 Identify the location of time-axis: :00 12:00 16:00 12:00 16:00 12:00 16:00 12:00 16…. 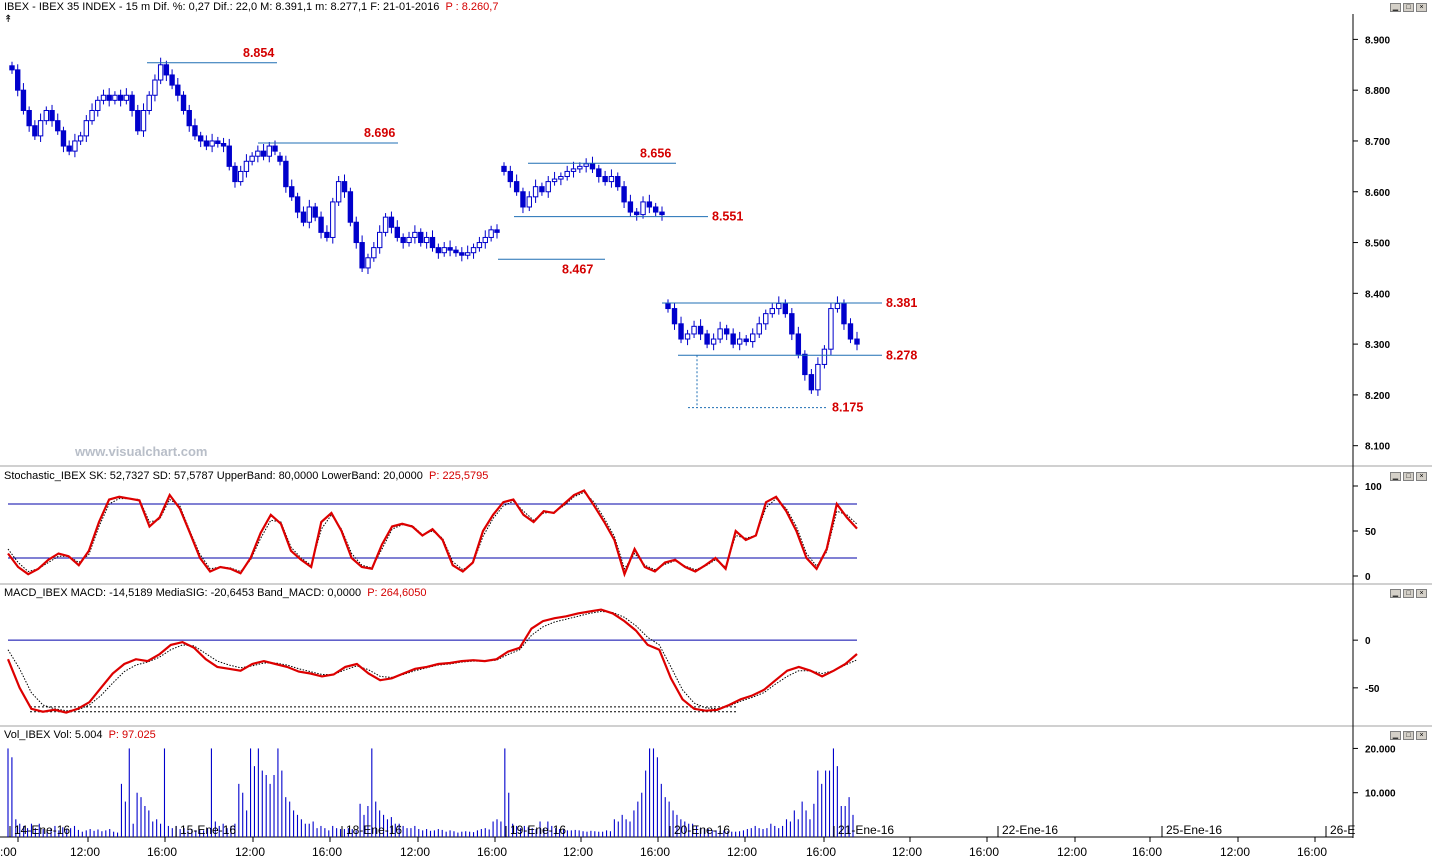
(677, 840).